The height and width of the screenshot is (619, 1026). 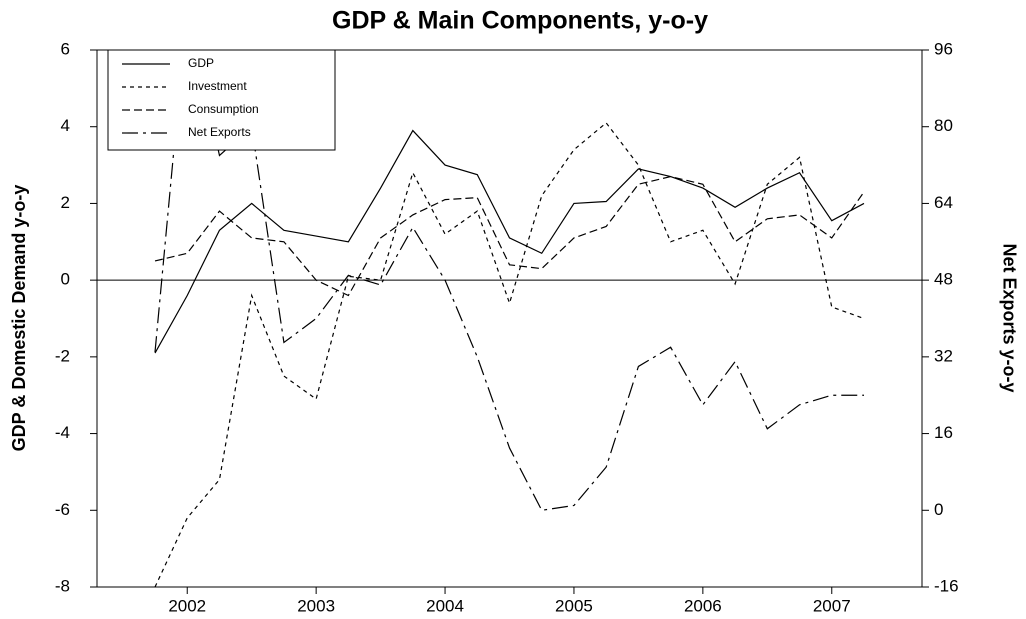 I want to click on y2-axis-title: Net Exports y-o-y, so click(x=1009, y=317).